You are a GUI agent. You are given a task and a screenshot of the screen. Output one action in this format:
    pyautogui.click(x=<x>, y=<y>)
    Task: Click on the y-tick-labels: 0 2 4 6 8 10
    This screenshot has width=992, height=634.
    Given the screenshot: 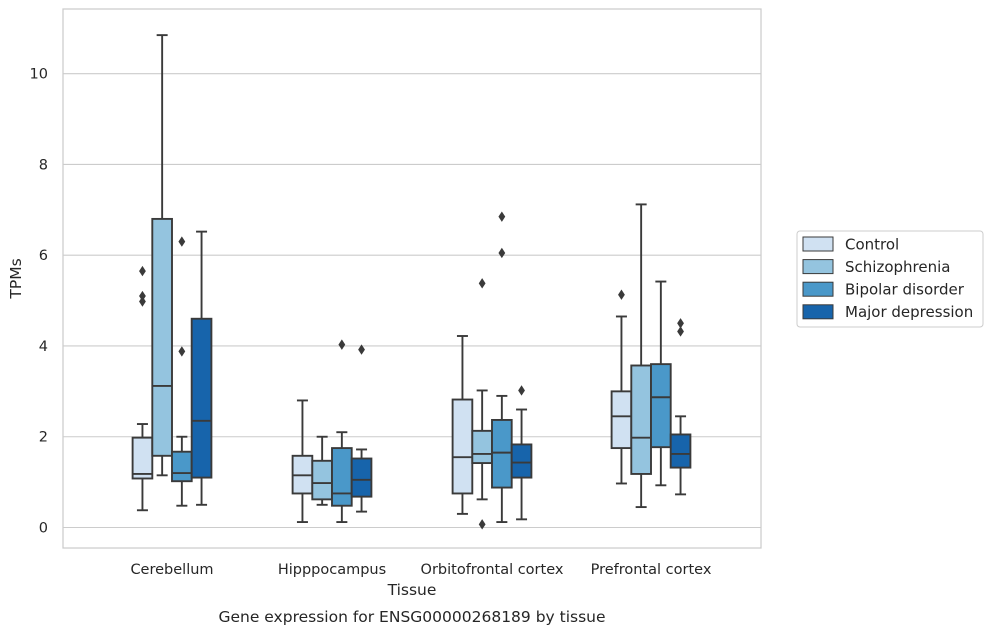 What is the action you would take?
    pyautogui.click(x=39, y=302)
    